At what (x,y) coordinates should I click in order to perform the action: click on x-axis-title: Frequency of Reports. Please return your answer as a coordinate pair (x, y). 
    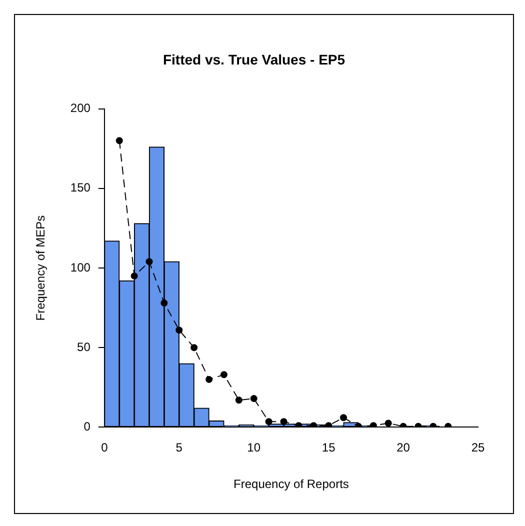
    Looking at the image, I should click on (291, 484).